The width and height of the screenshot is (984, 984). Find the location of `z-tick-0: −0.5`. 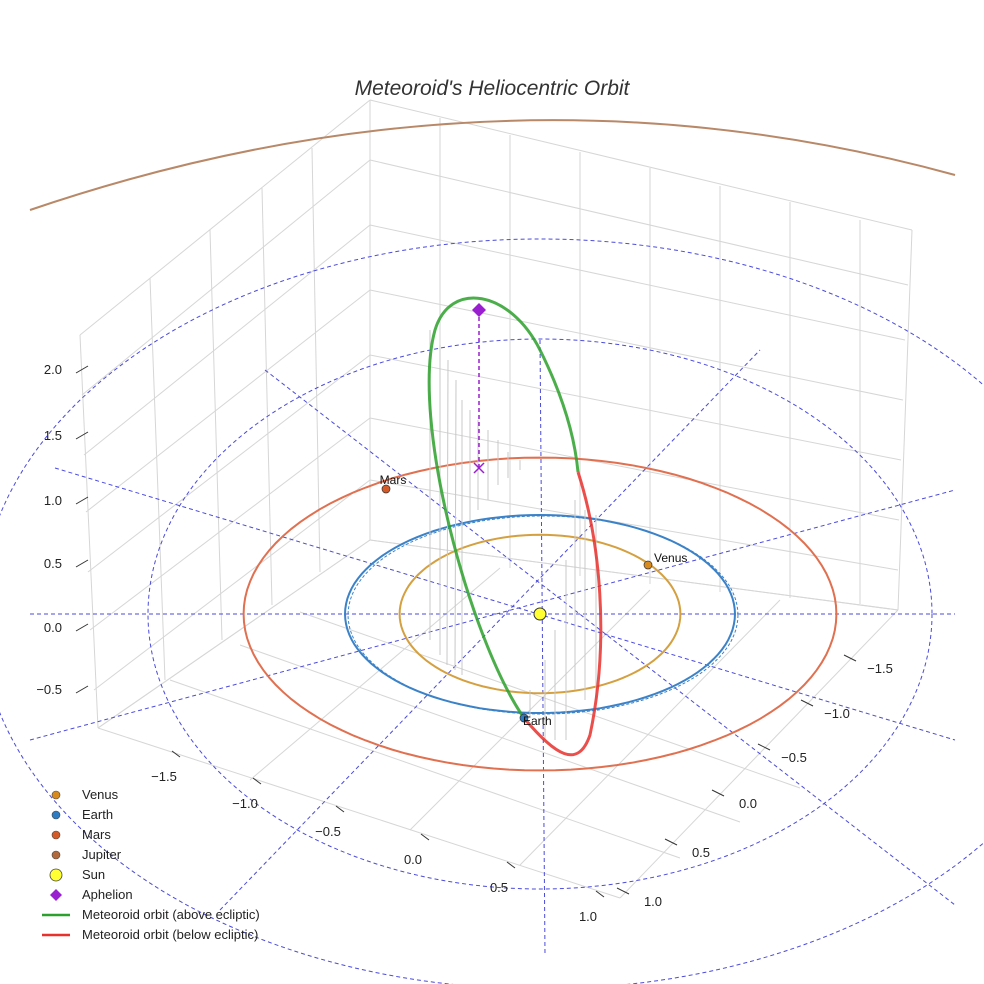

z-tick-0: −0.5 is located at coordinates (49, 689).